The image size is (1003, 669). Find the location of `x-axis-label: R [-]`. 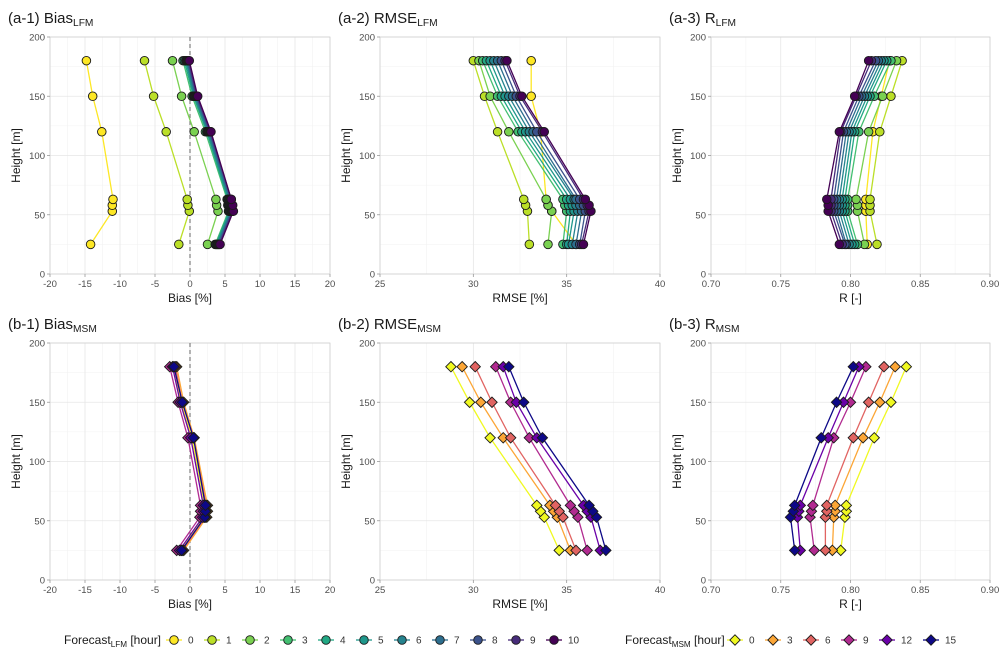

x-axis-label: R [-] is located at coordinates (850, 604).